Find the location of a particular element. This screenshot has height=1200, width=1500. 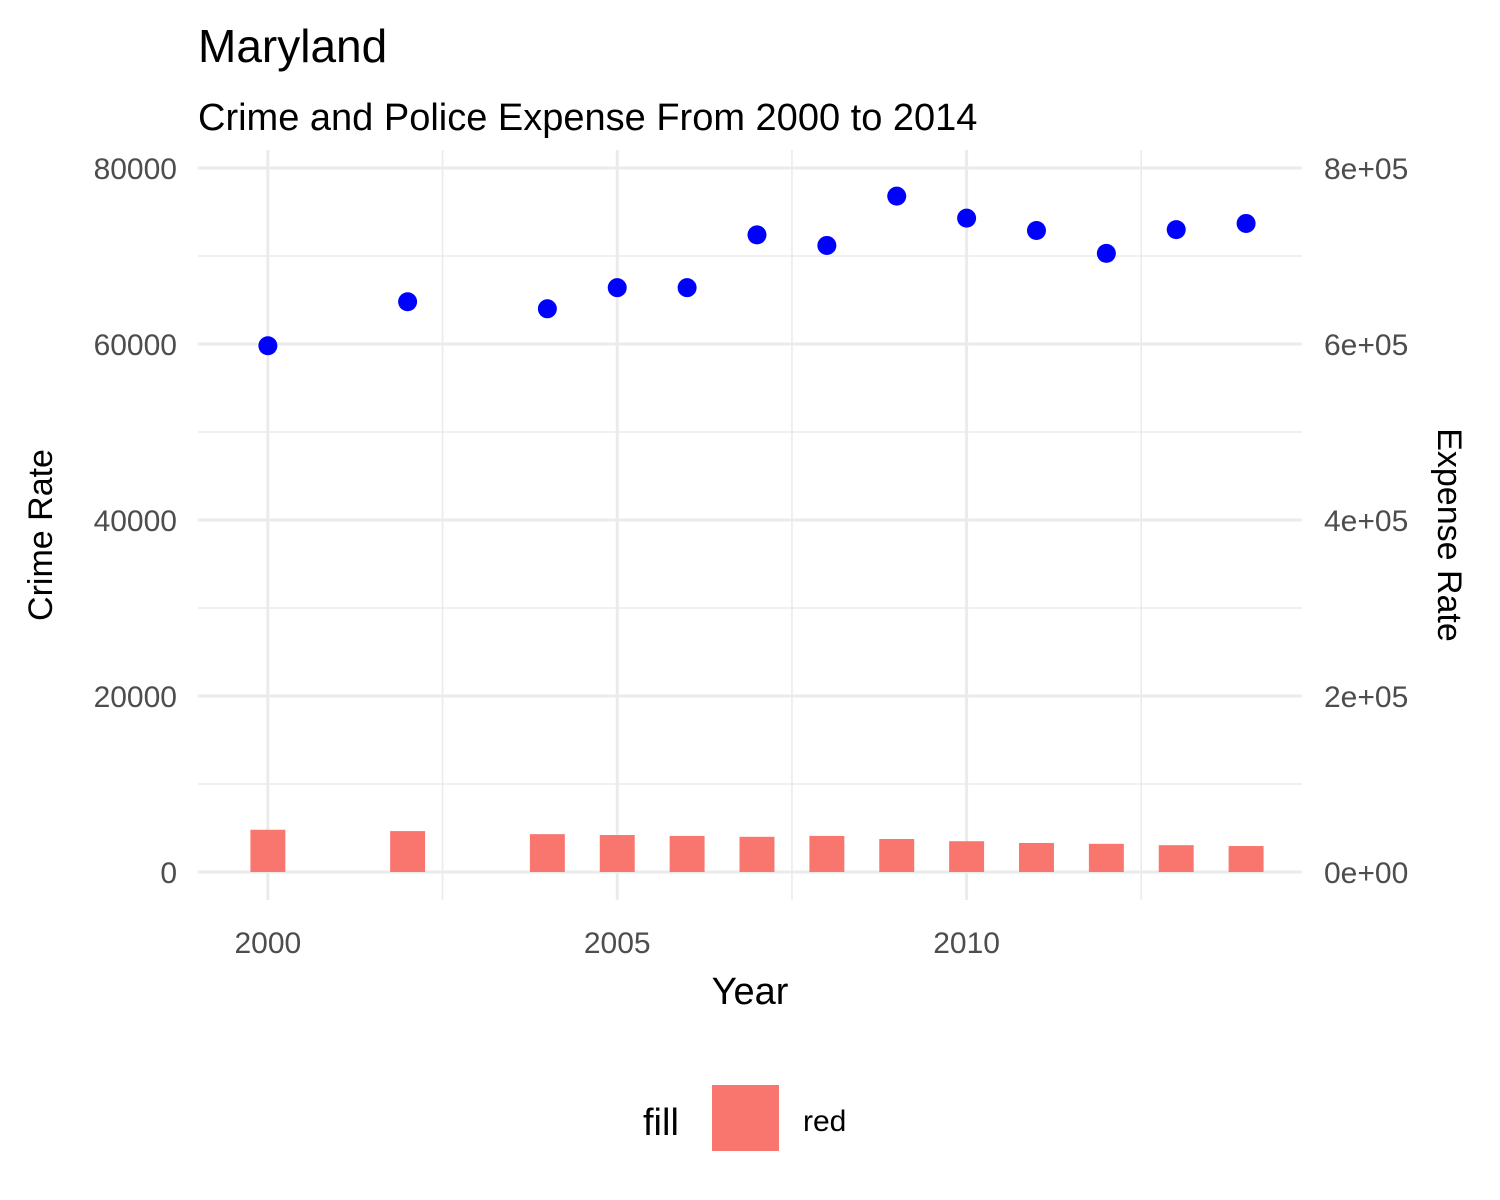

point-2002 is located at coordinates (408, 302).